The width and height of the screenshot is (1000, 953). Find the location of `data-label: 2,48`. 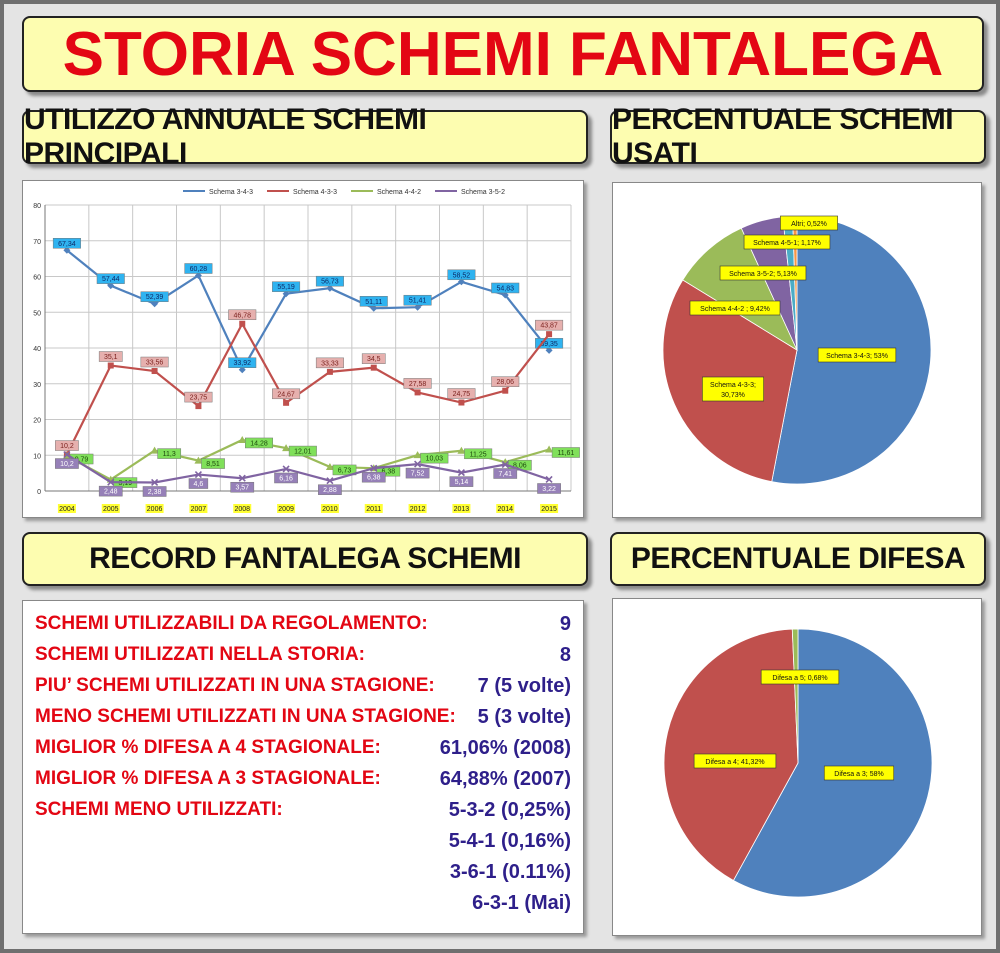

data-label: 2,48 is located at coordinates (111, 492).